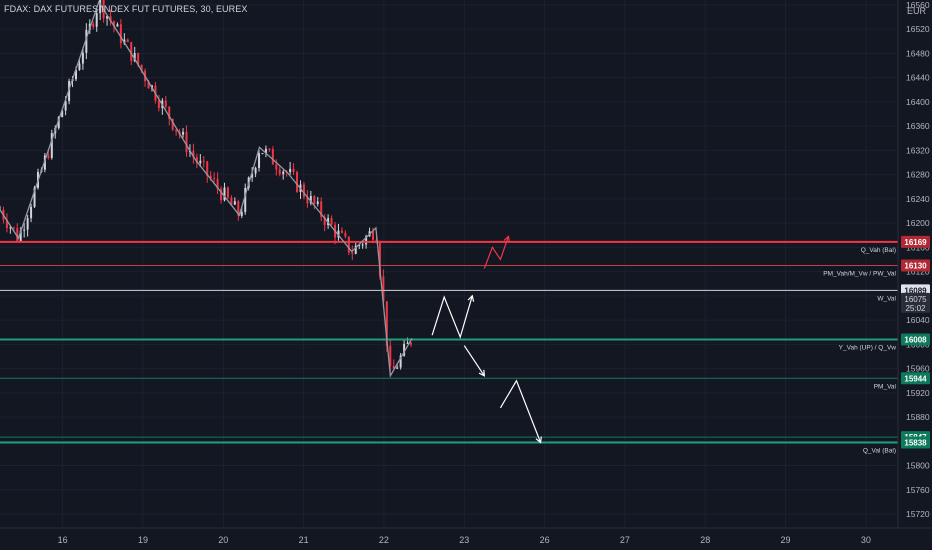  Describe the element at coordinates (705, 540) in the screenshot. I see `x-tick-label: 28` at that location.